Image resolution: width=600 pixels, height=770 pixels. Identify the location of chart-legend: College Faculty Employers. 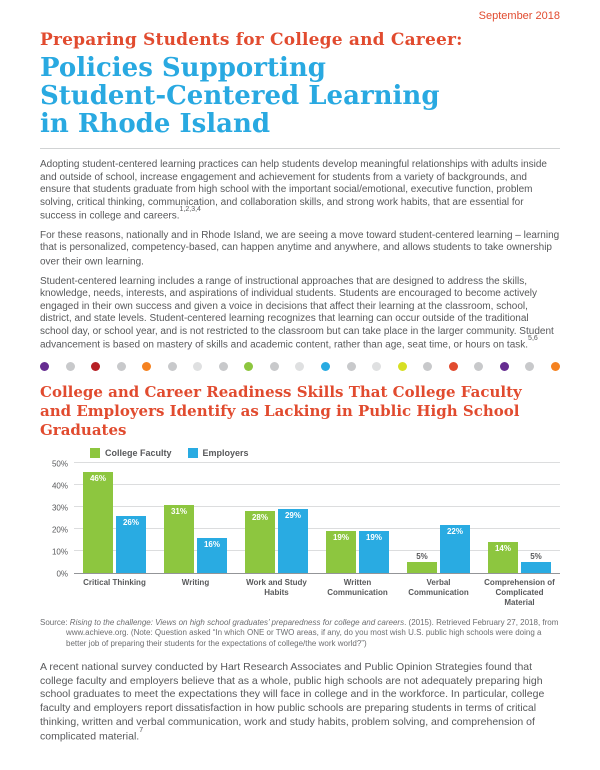
(325, 452).